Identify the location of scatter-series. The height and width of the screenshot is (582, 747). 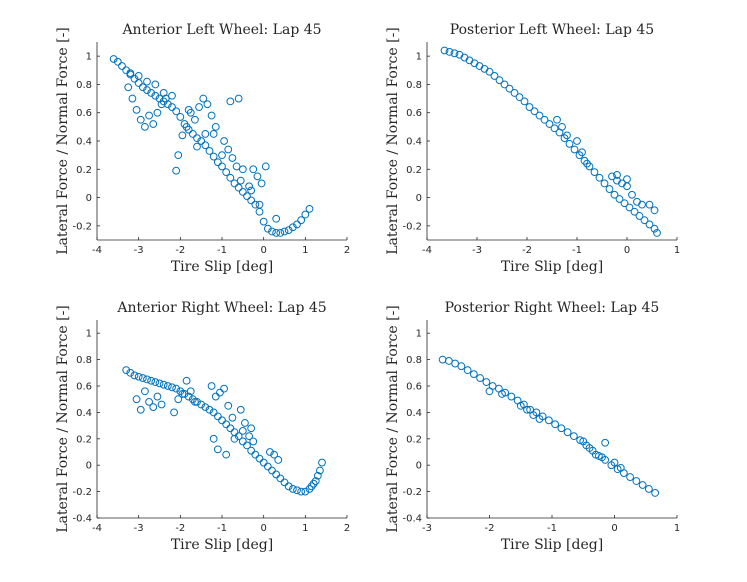
(224, 431).